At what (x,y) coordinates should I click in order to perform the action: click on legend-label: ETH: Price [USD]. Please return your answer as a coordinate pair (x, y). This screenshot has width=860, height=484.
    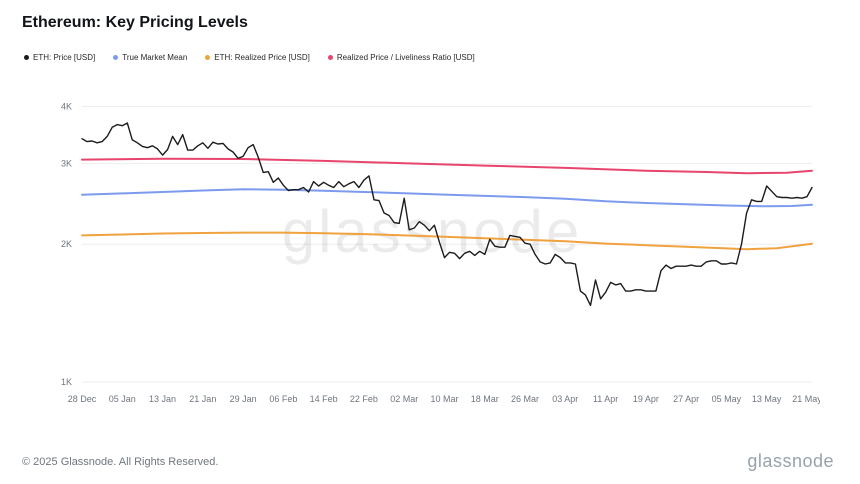
    Looking at the image, I should click on (64, 57).